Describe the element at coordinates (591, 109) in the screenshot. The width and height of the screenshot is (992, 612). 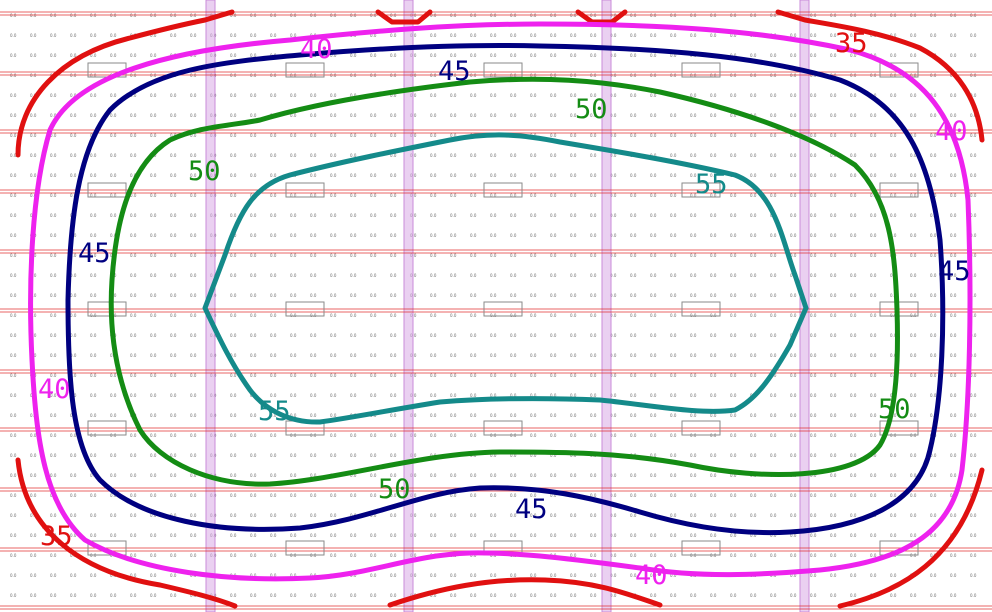
I see `label-50-top: 50` at that location.